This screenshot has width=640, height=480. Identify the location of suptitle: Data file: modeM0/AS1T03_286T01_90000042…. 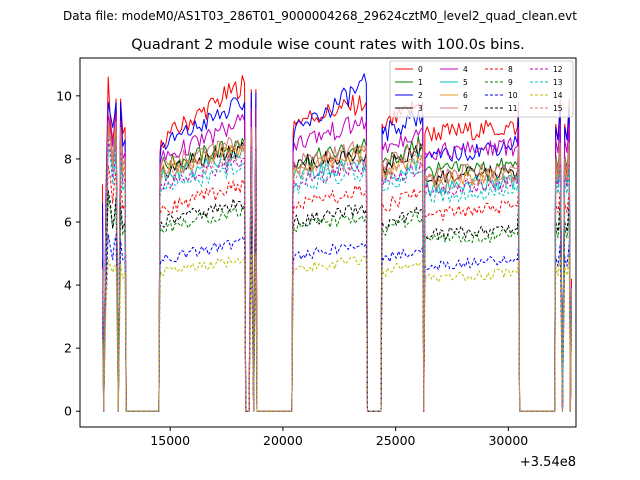
(320, 16).